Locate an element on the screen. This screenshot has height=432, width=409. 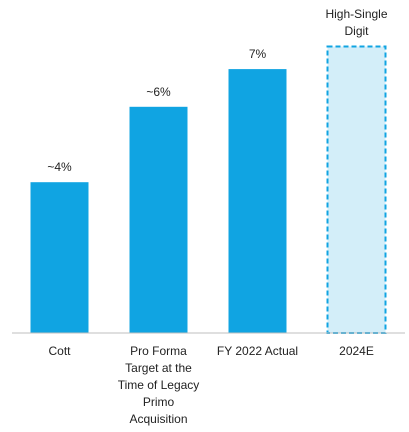
value-label: ~4% is located at coordinates (59, 167).